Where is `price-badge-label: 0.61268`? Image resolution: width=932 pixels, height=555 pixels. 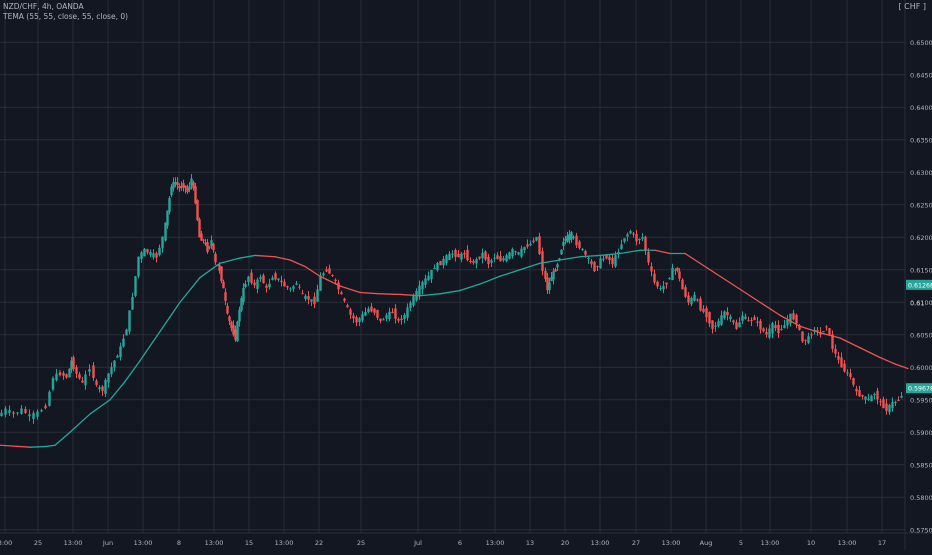 price-badge-label: 0.61268 is located at coordinates (920, 285).